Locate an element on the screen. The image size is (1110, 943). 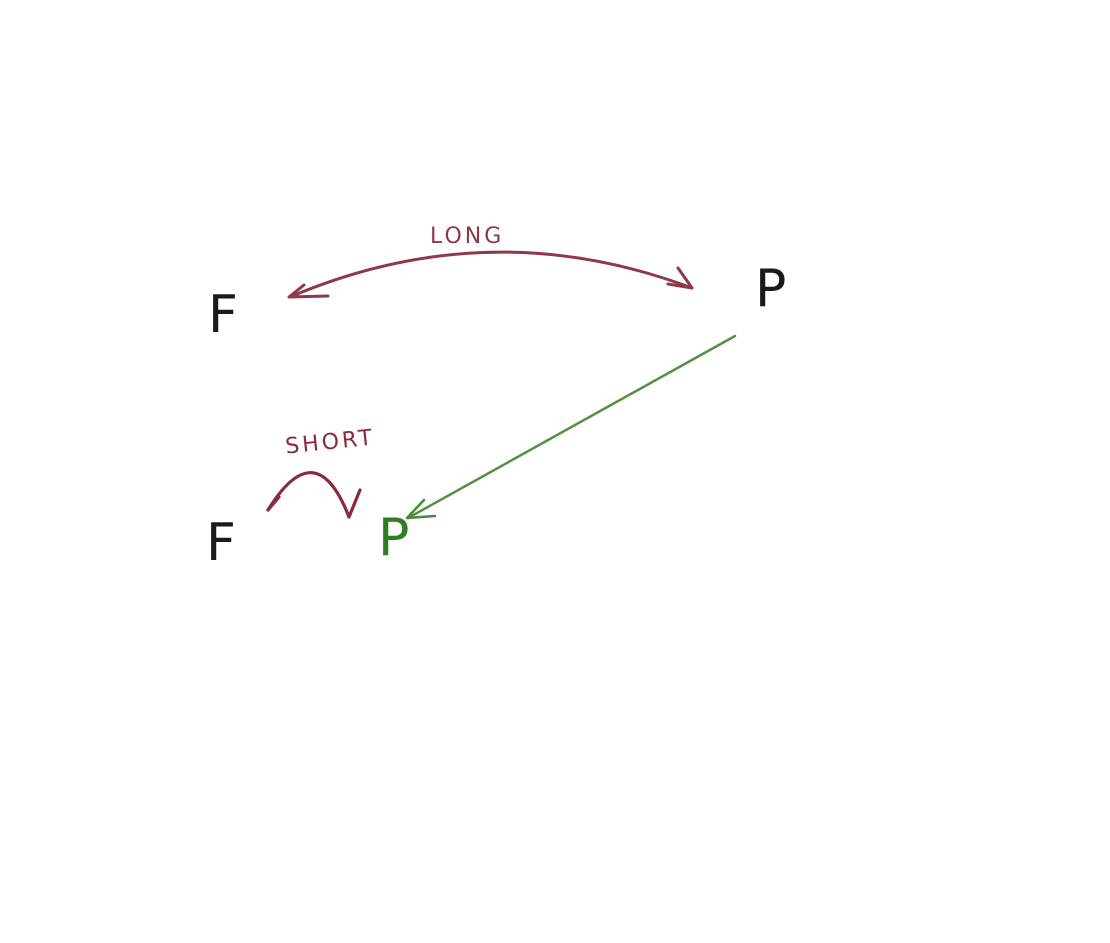
short-arrow-icon is located at coordinates (314, 495).